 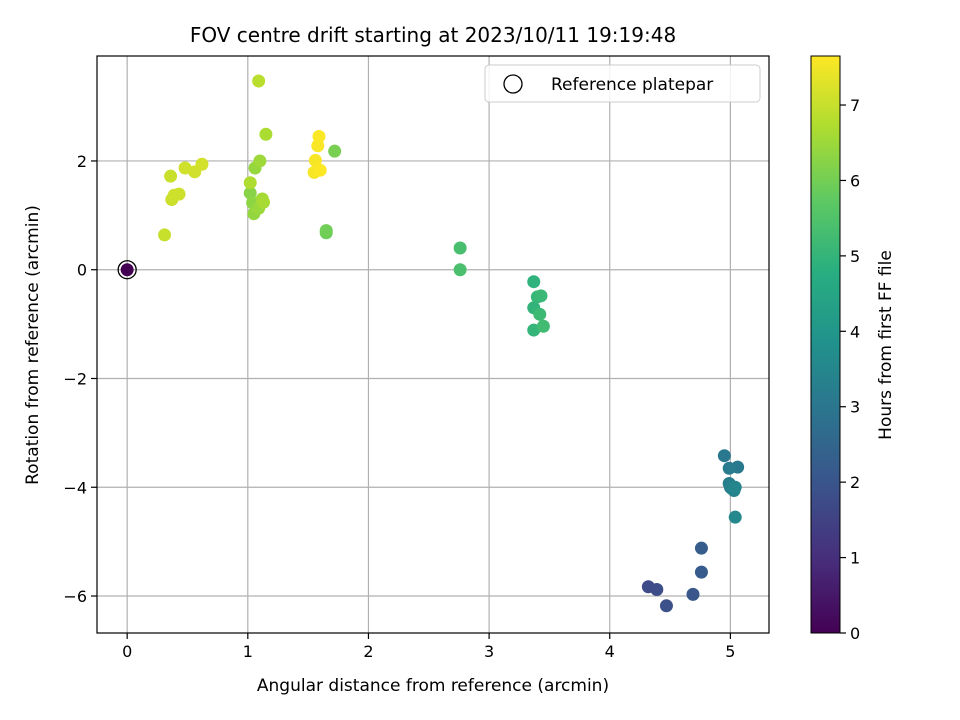 I want to click on x-tick-label: 0, so click(x=127, y=651).